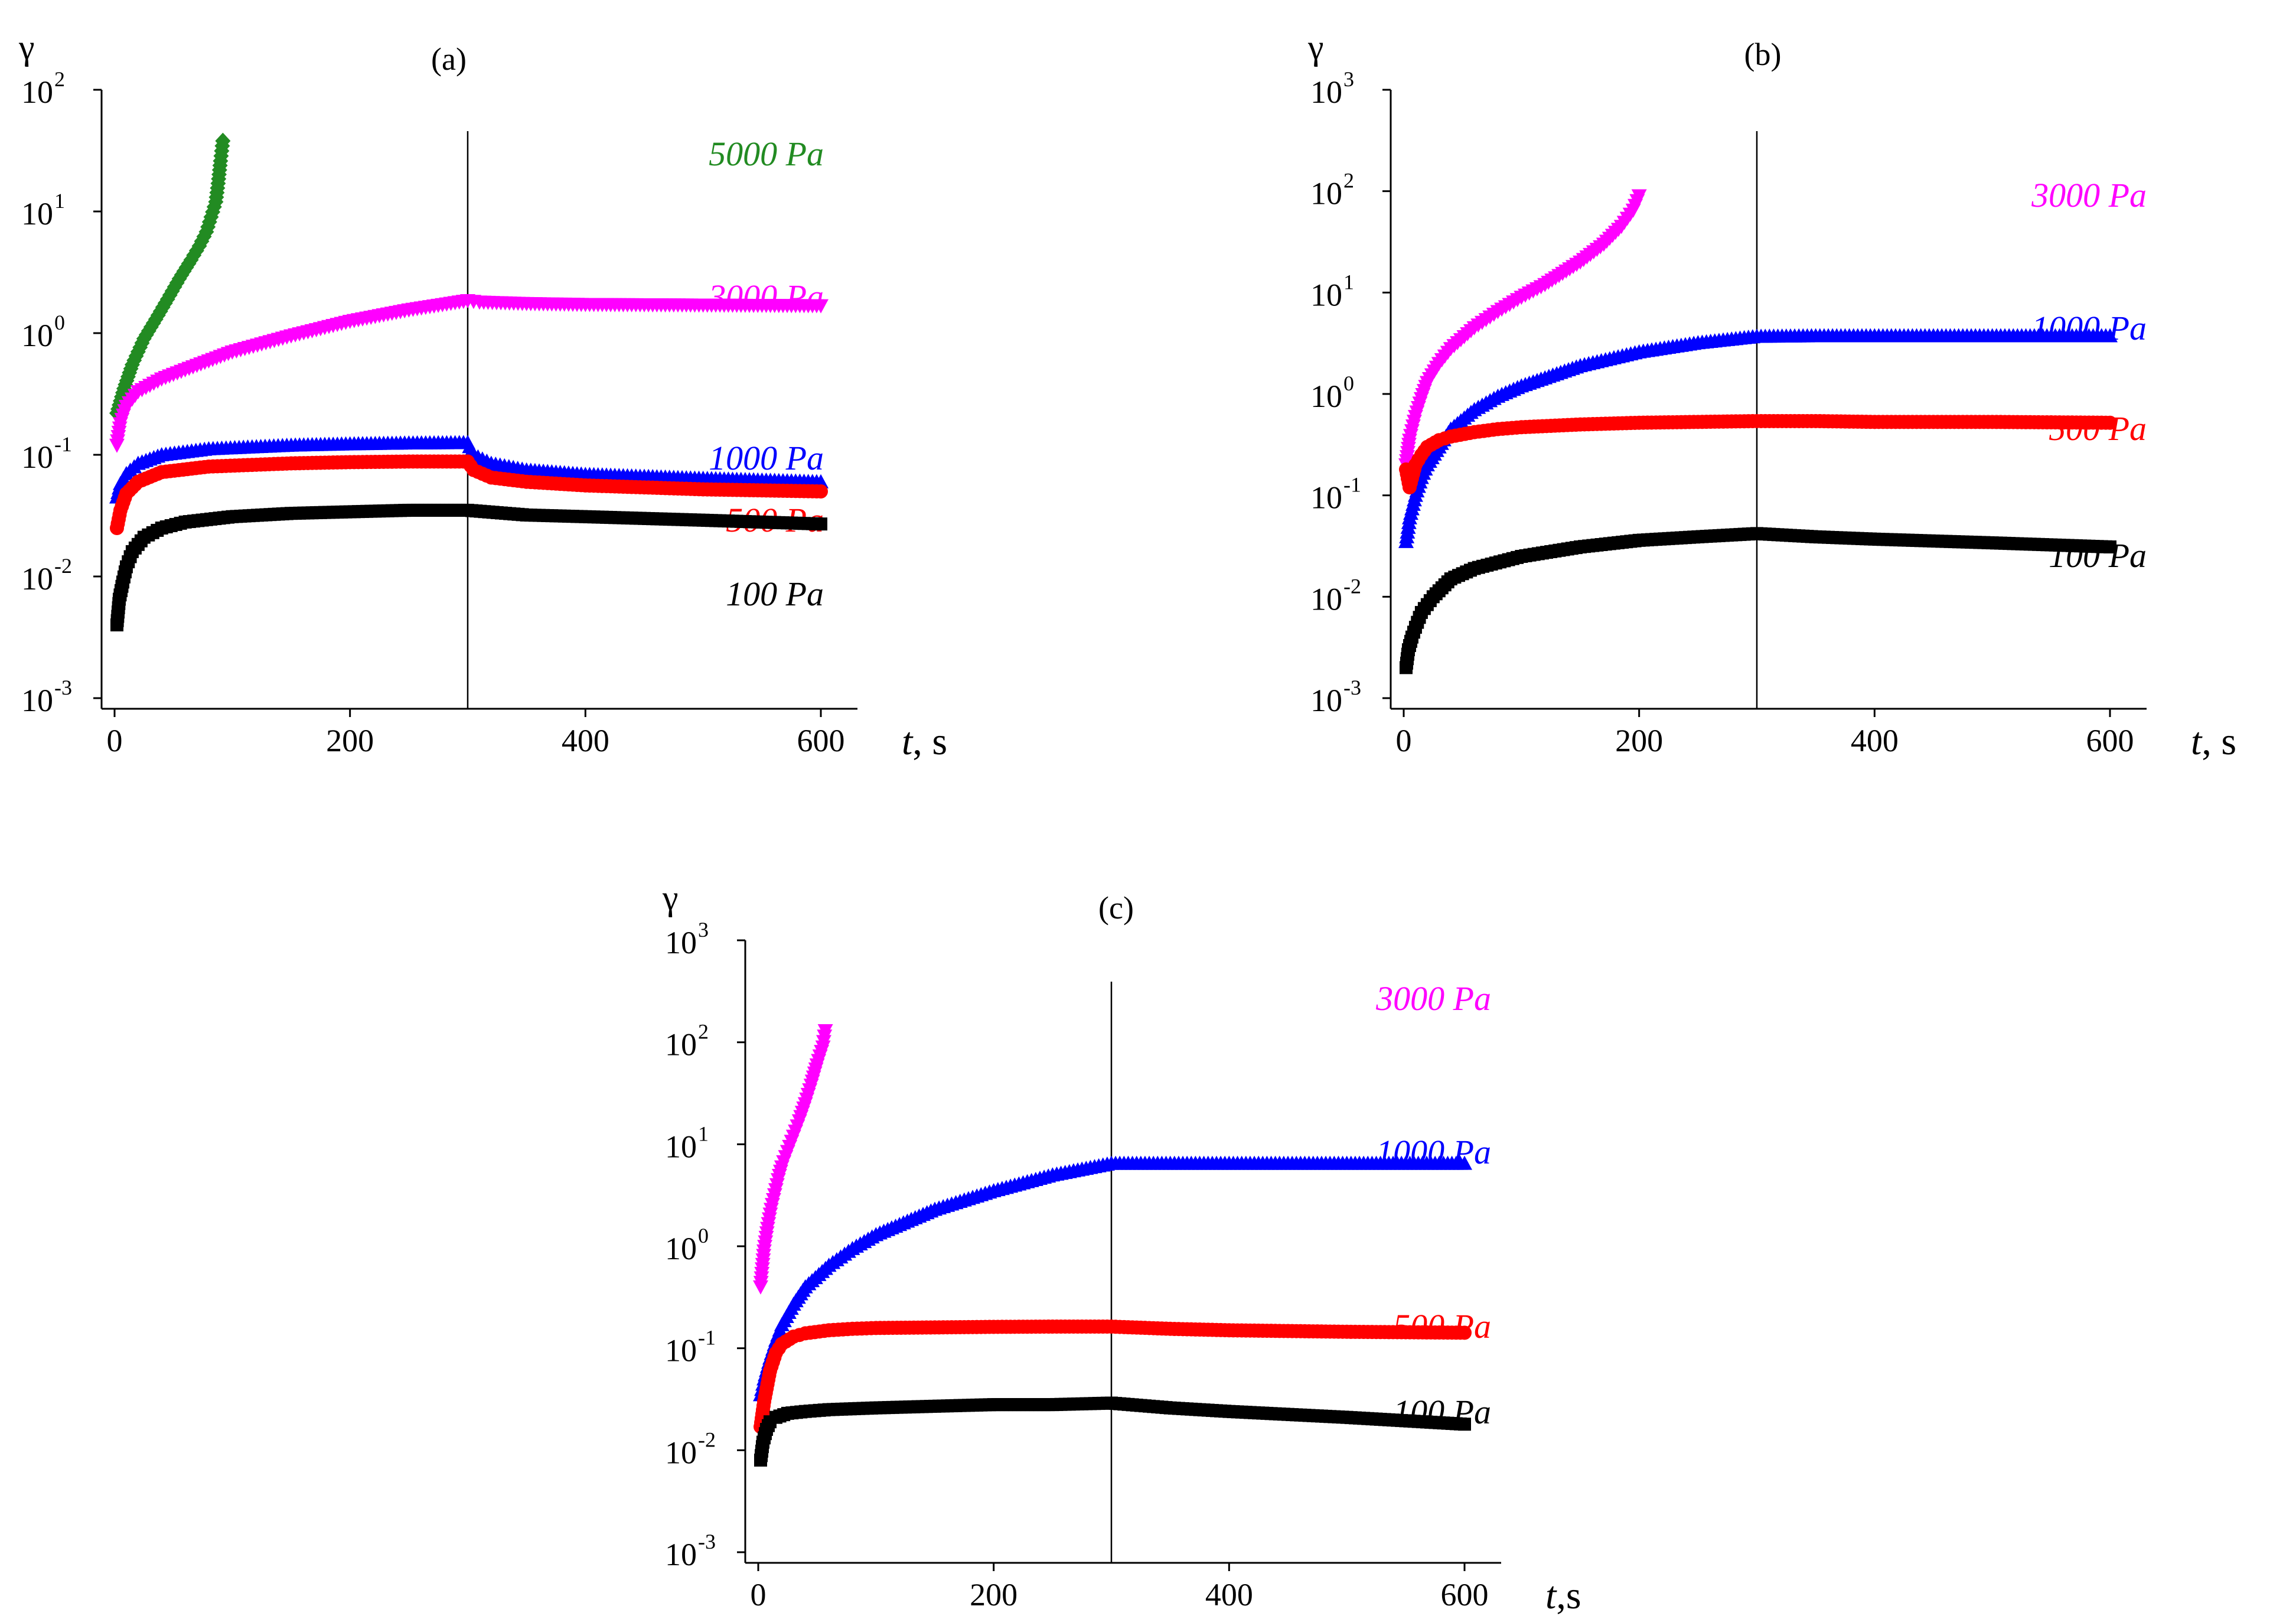 The height and width of the screenshot is (1616, 2296). Describe the element at coordinates (1763, 54) in the screenshot. I see `panel-label: (b)` at that location.